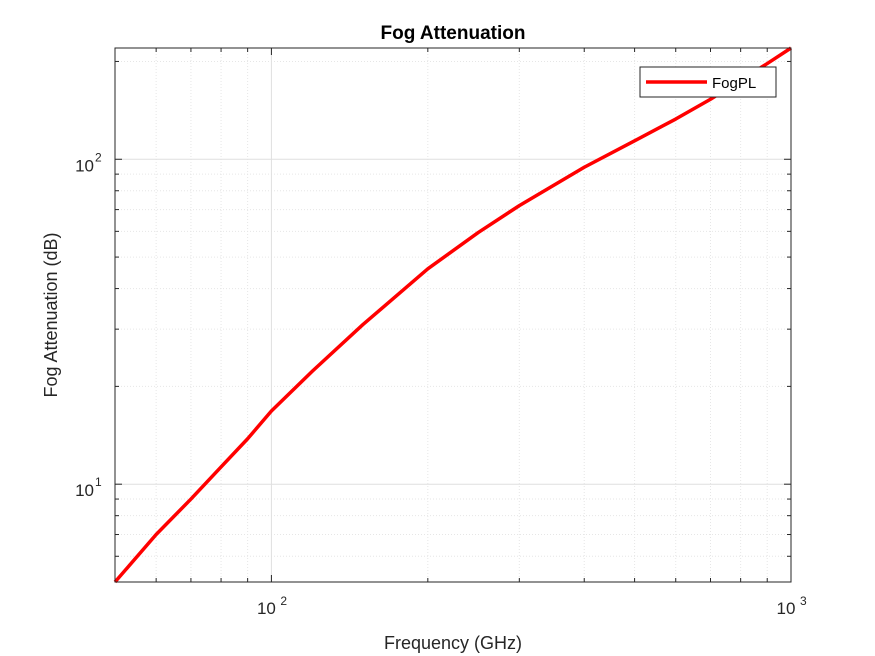 The width and height of the screenshot is (875, 656). I want to click on y-tick-label-exponent: 1, so click(98, 482).